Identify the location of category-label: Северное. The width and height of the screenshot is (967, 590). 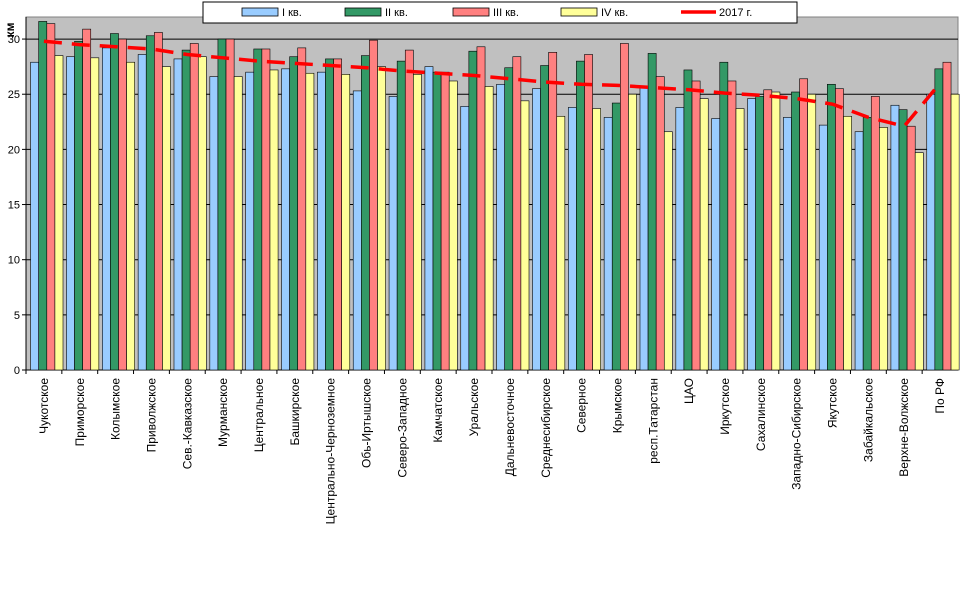
(582, 405).